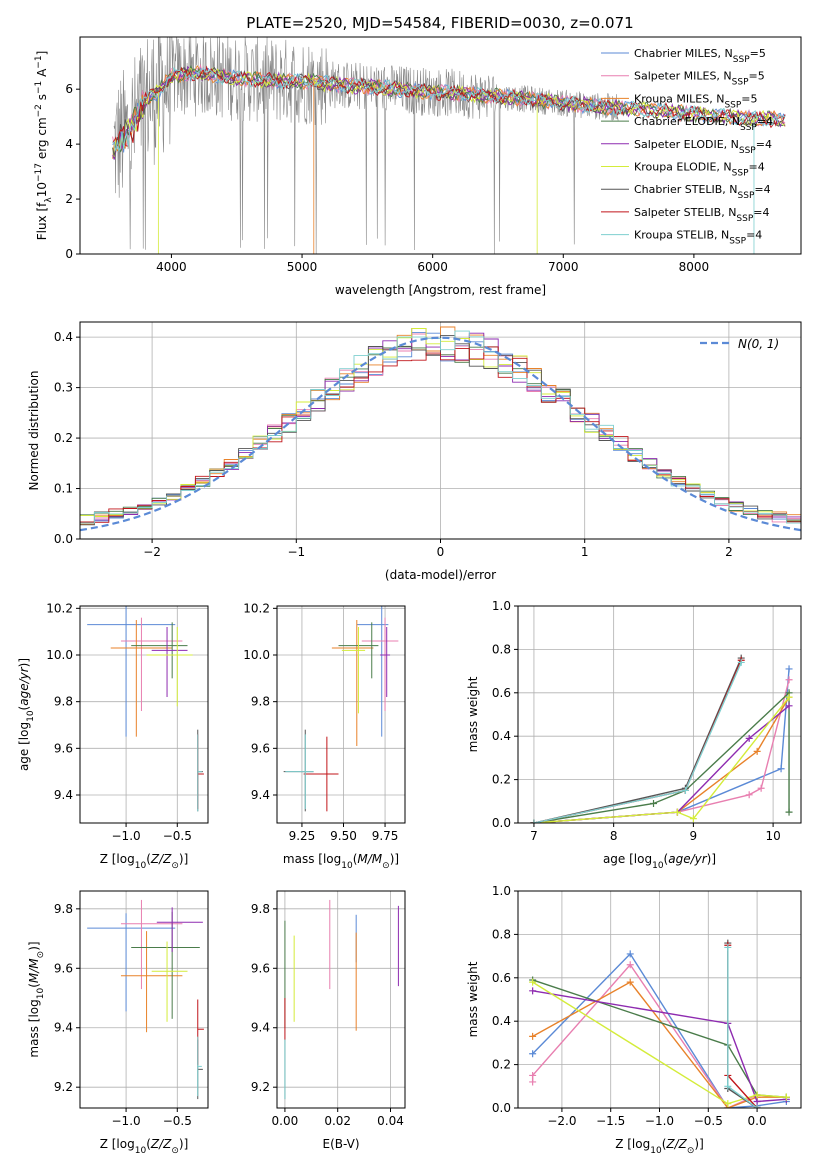 This screenshot has height=1170, width=819. Describe the element at coordinates (501, 934) in the screenshot. I see `y-tick-label: 0.8` at that location.